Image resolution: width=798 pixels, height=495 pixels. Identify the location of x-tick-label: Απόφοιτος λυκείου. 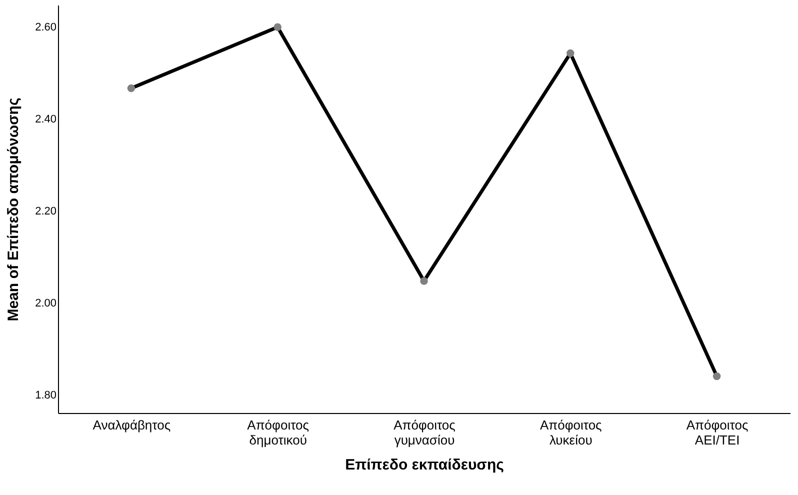
(571, 433).